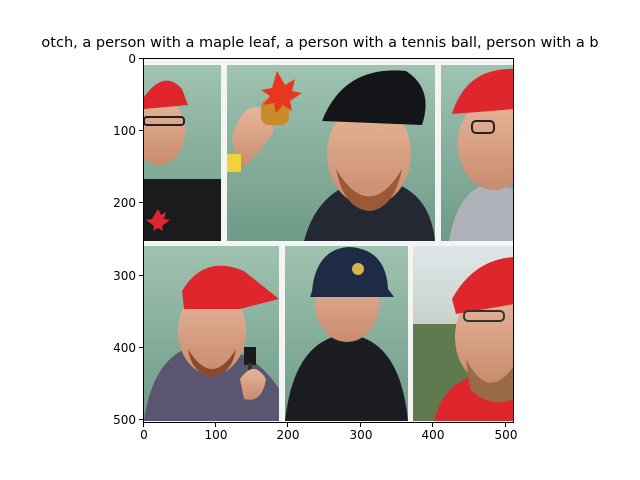 This screenshot has height=480, width=640. What do you see at coordinates (124, 420) in the screenshot?
I see `y-tick-label: 500` at bounding box center [124, 420].